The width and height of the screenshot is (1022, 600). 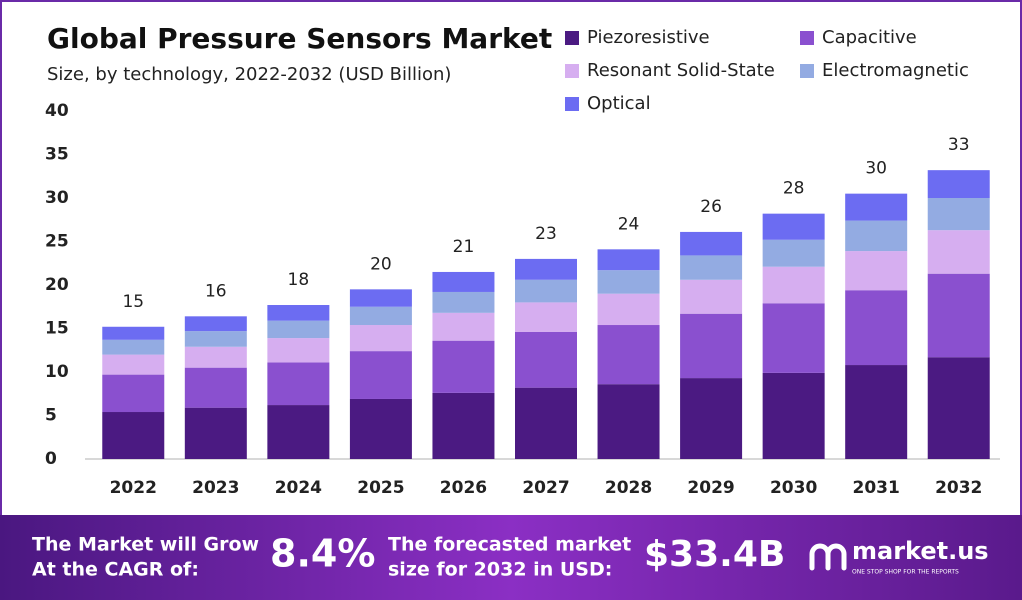 What do you see at coordinates (51, 416) in the screenshot?
I see `y-tick-label: 5` at bounding box center [51, 416].